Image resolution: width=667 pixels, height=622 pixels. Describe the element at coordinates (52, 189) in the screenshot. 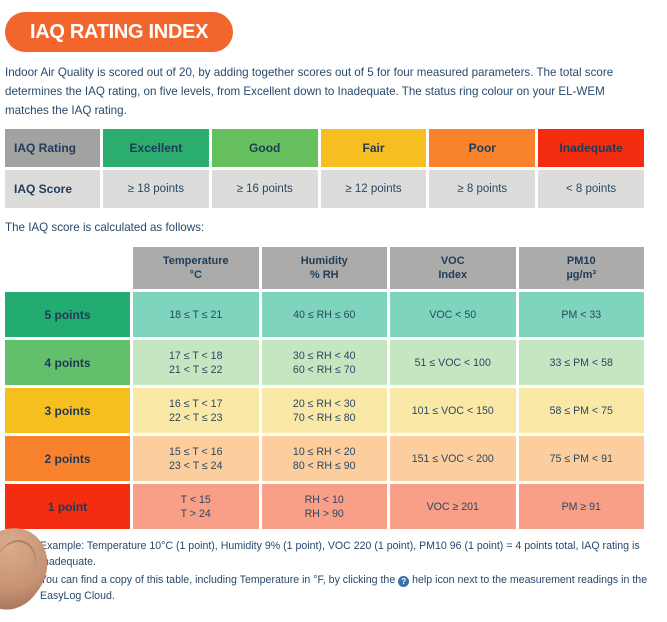

I see `score-row-label: IAQ Score` at that location.